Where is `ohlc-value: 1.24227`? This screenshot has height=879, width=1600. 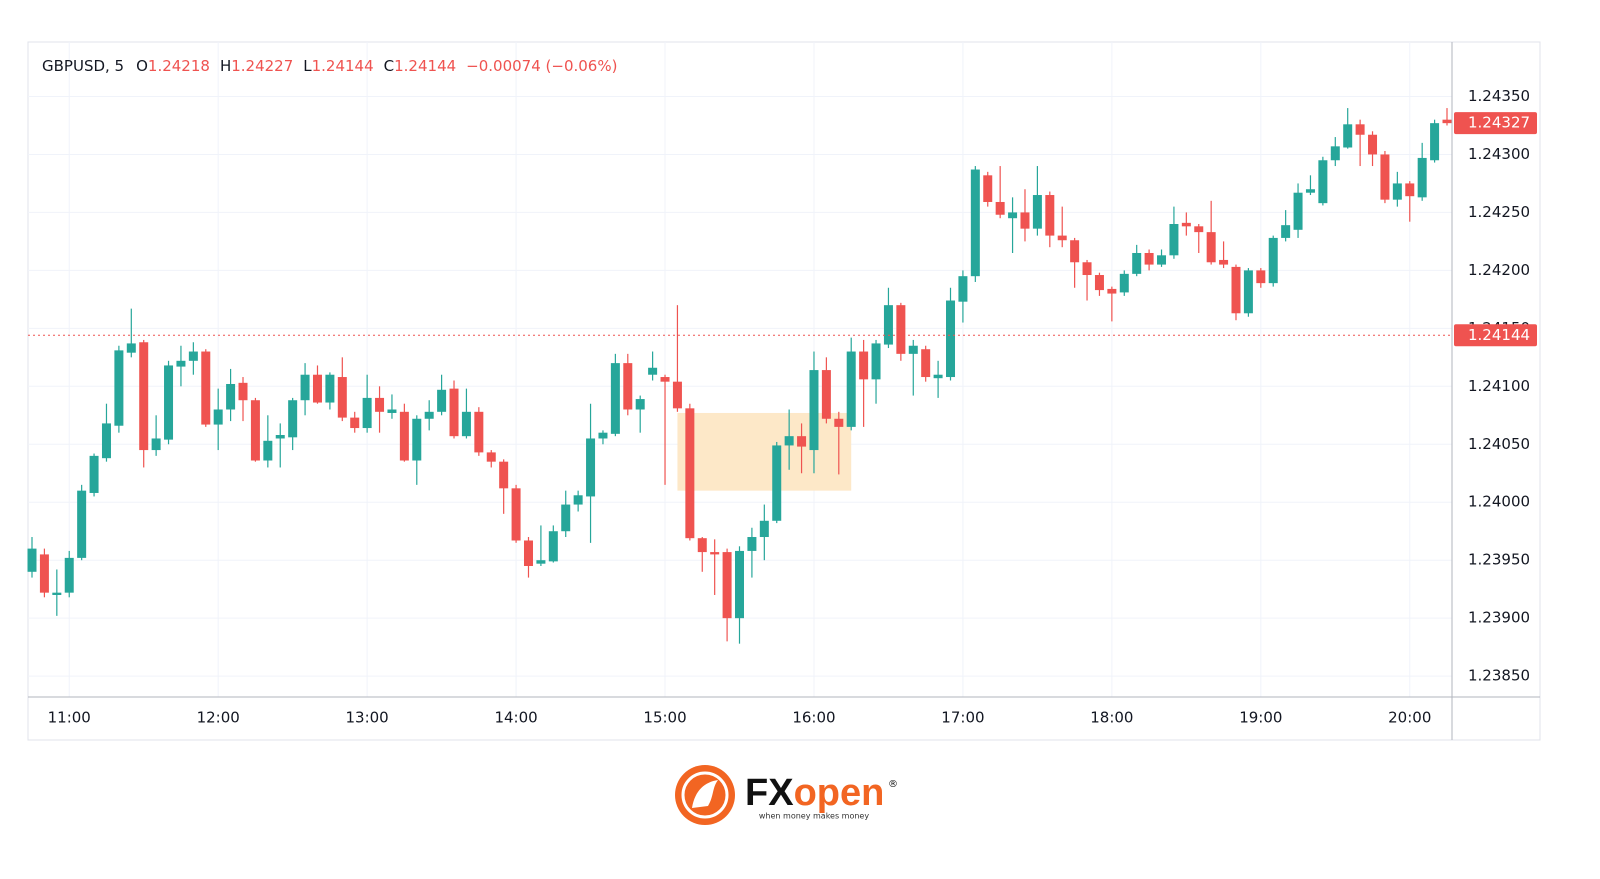 ohlc-value: 1.24227 is located at coordinates (262, 66).